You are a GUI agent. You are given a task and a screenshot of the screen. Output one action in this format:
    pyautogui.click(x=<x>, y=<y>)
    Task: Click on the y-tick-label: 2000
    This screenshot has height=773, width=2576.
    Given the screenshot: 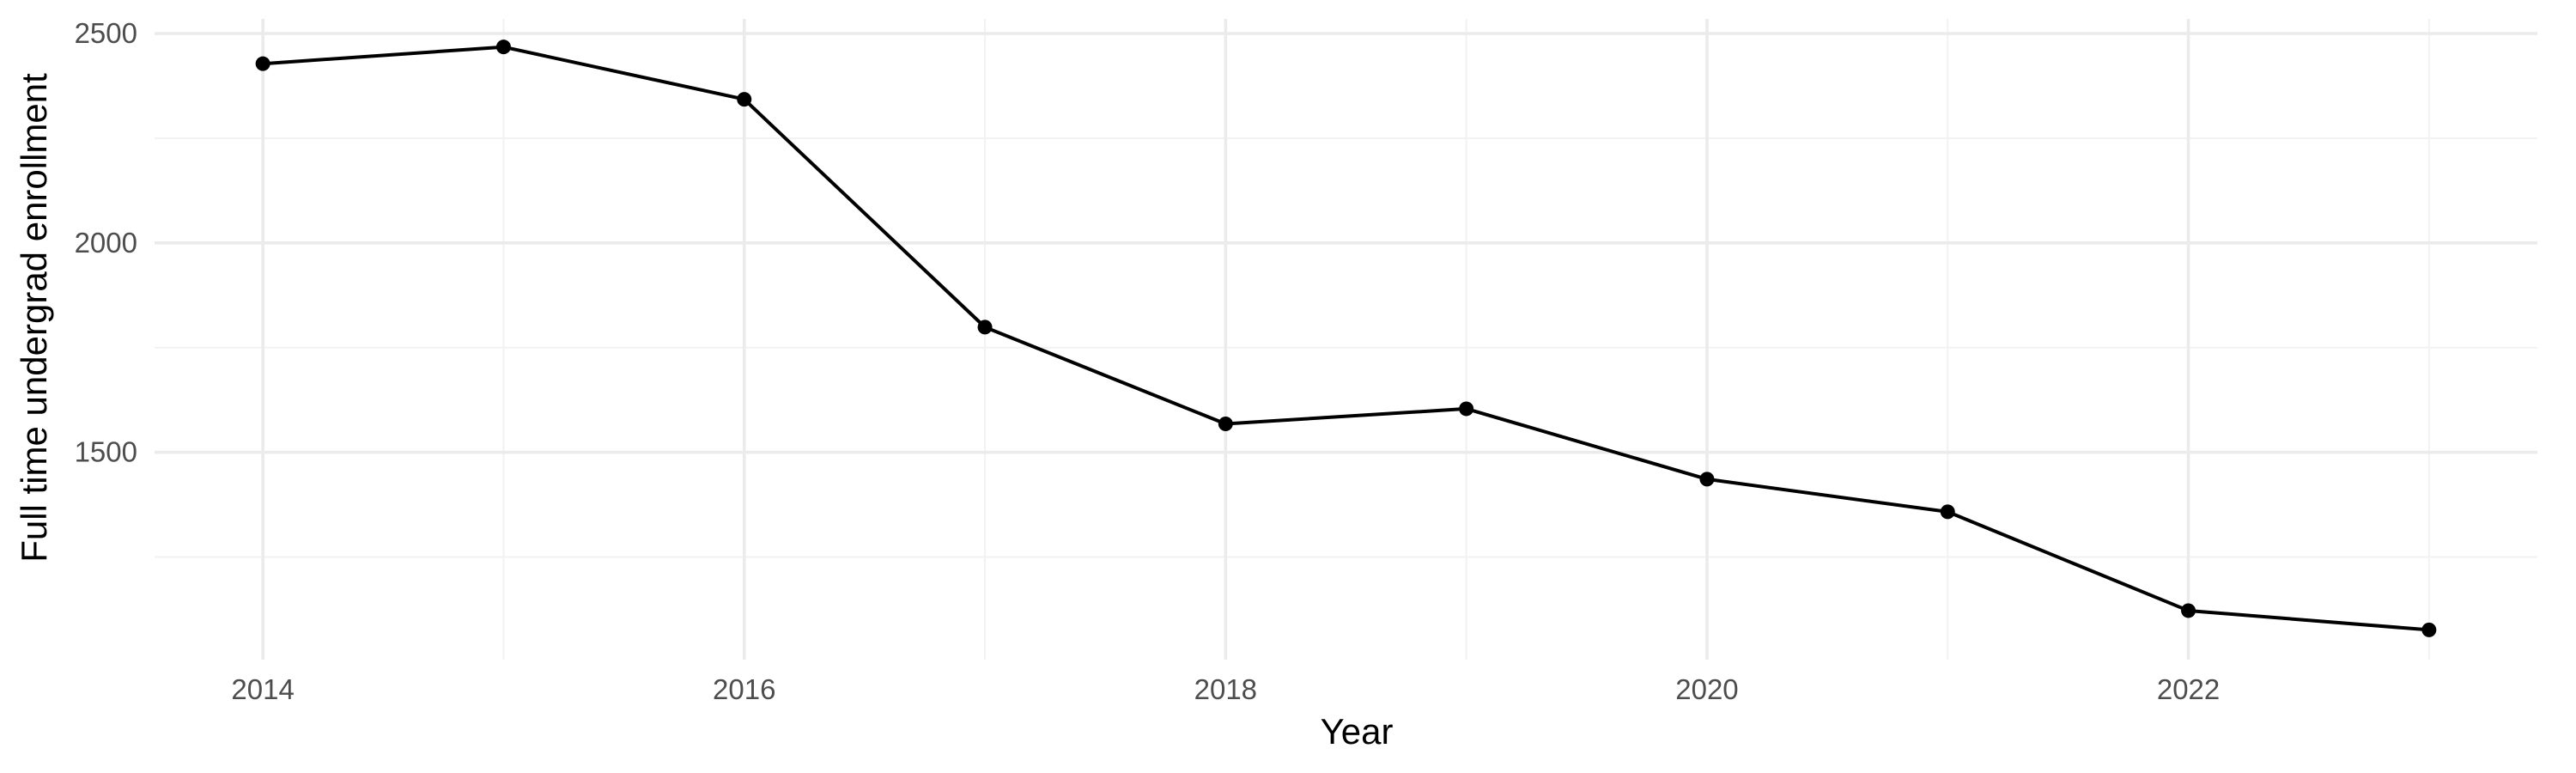 What is the action you would take?
    pyautogui.click(x=106, y=243)
    